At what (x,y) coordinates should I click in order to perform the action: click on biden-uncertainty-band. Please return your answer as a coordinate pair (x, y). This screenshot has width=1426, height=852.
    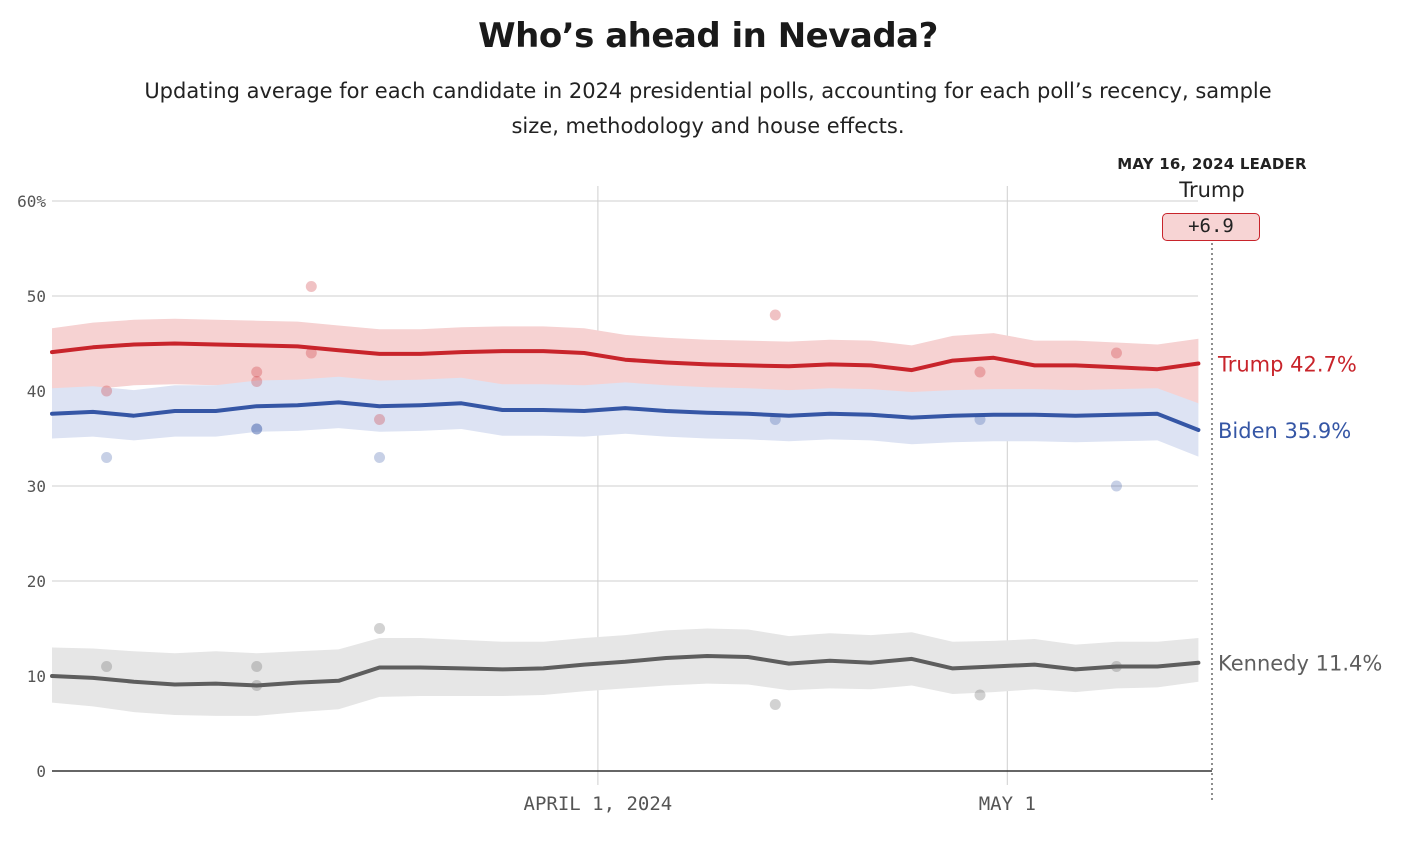
    Looking at the image, I should click on (625, 416).